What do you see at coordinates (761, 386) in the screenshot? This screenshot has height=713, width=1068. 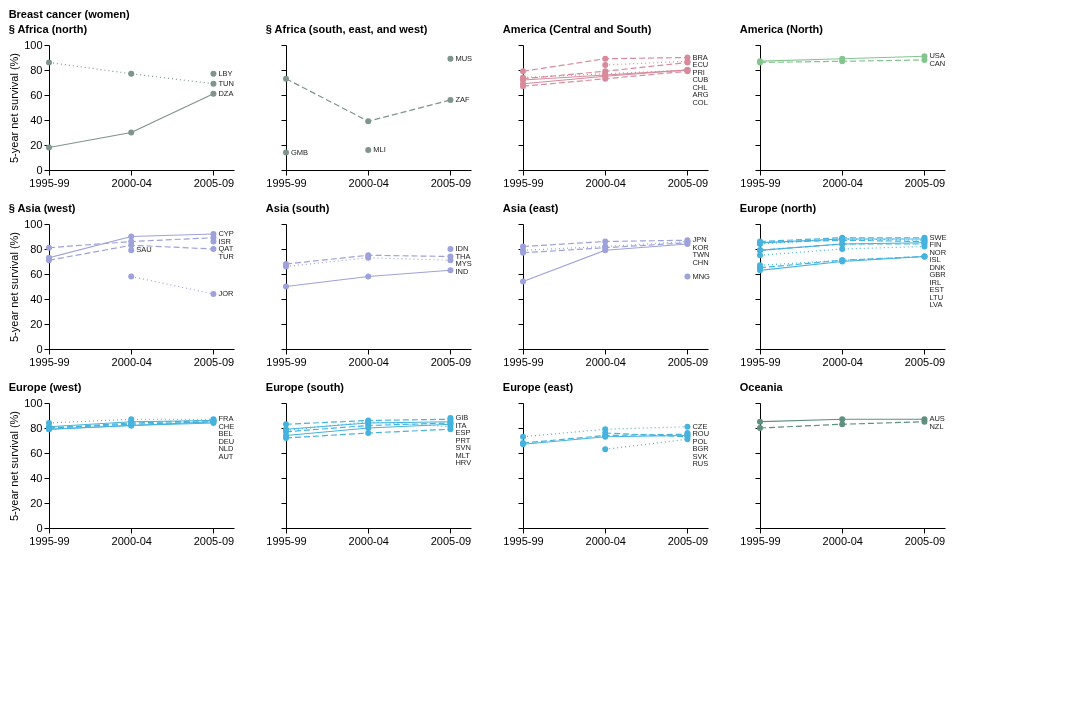 I see `chart-title: Oceania` at bounding box center [761, 386].